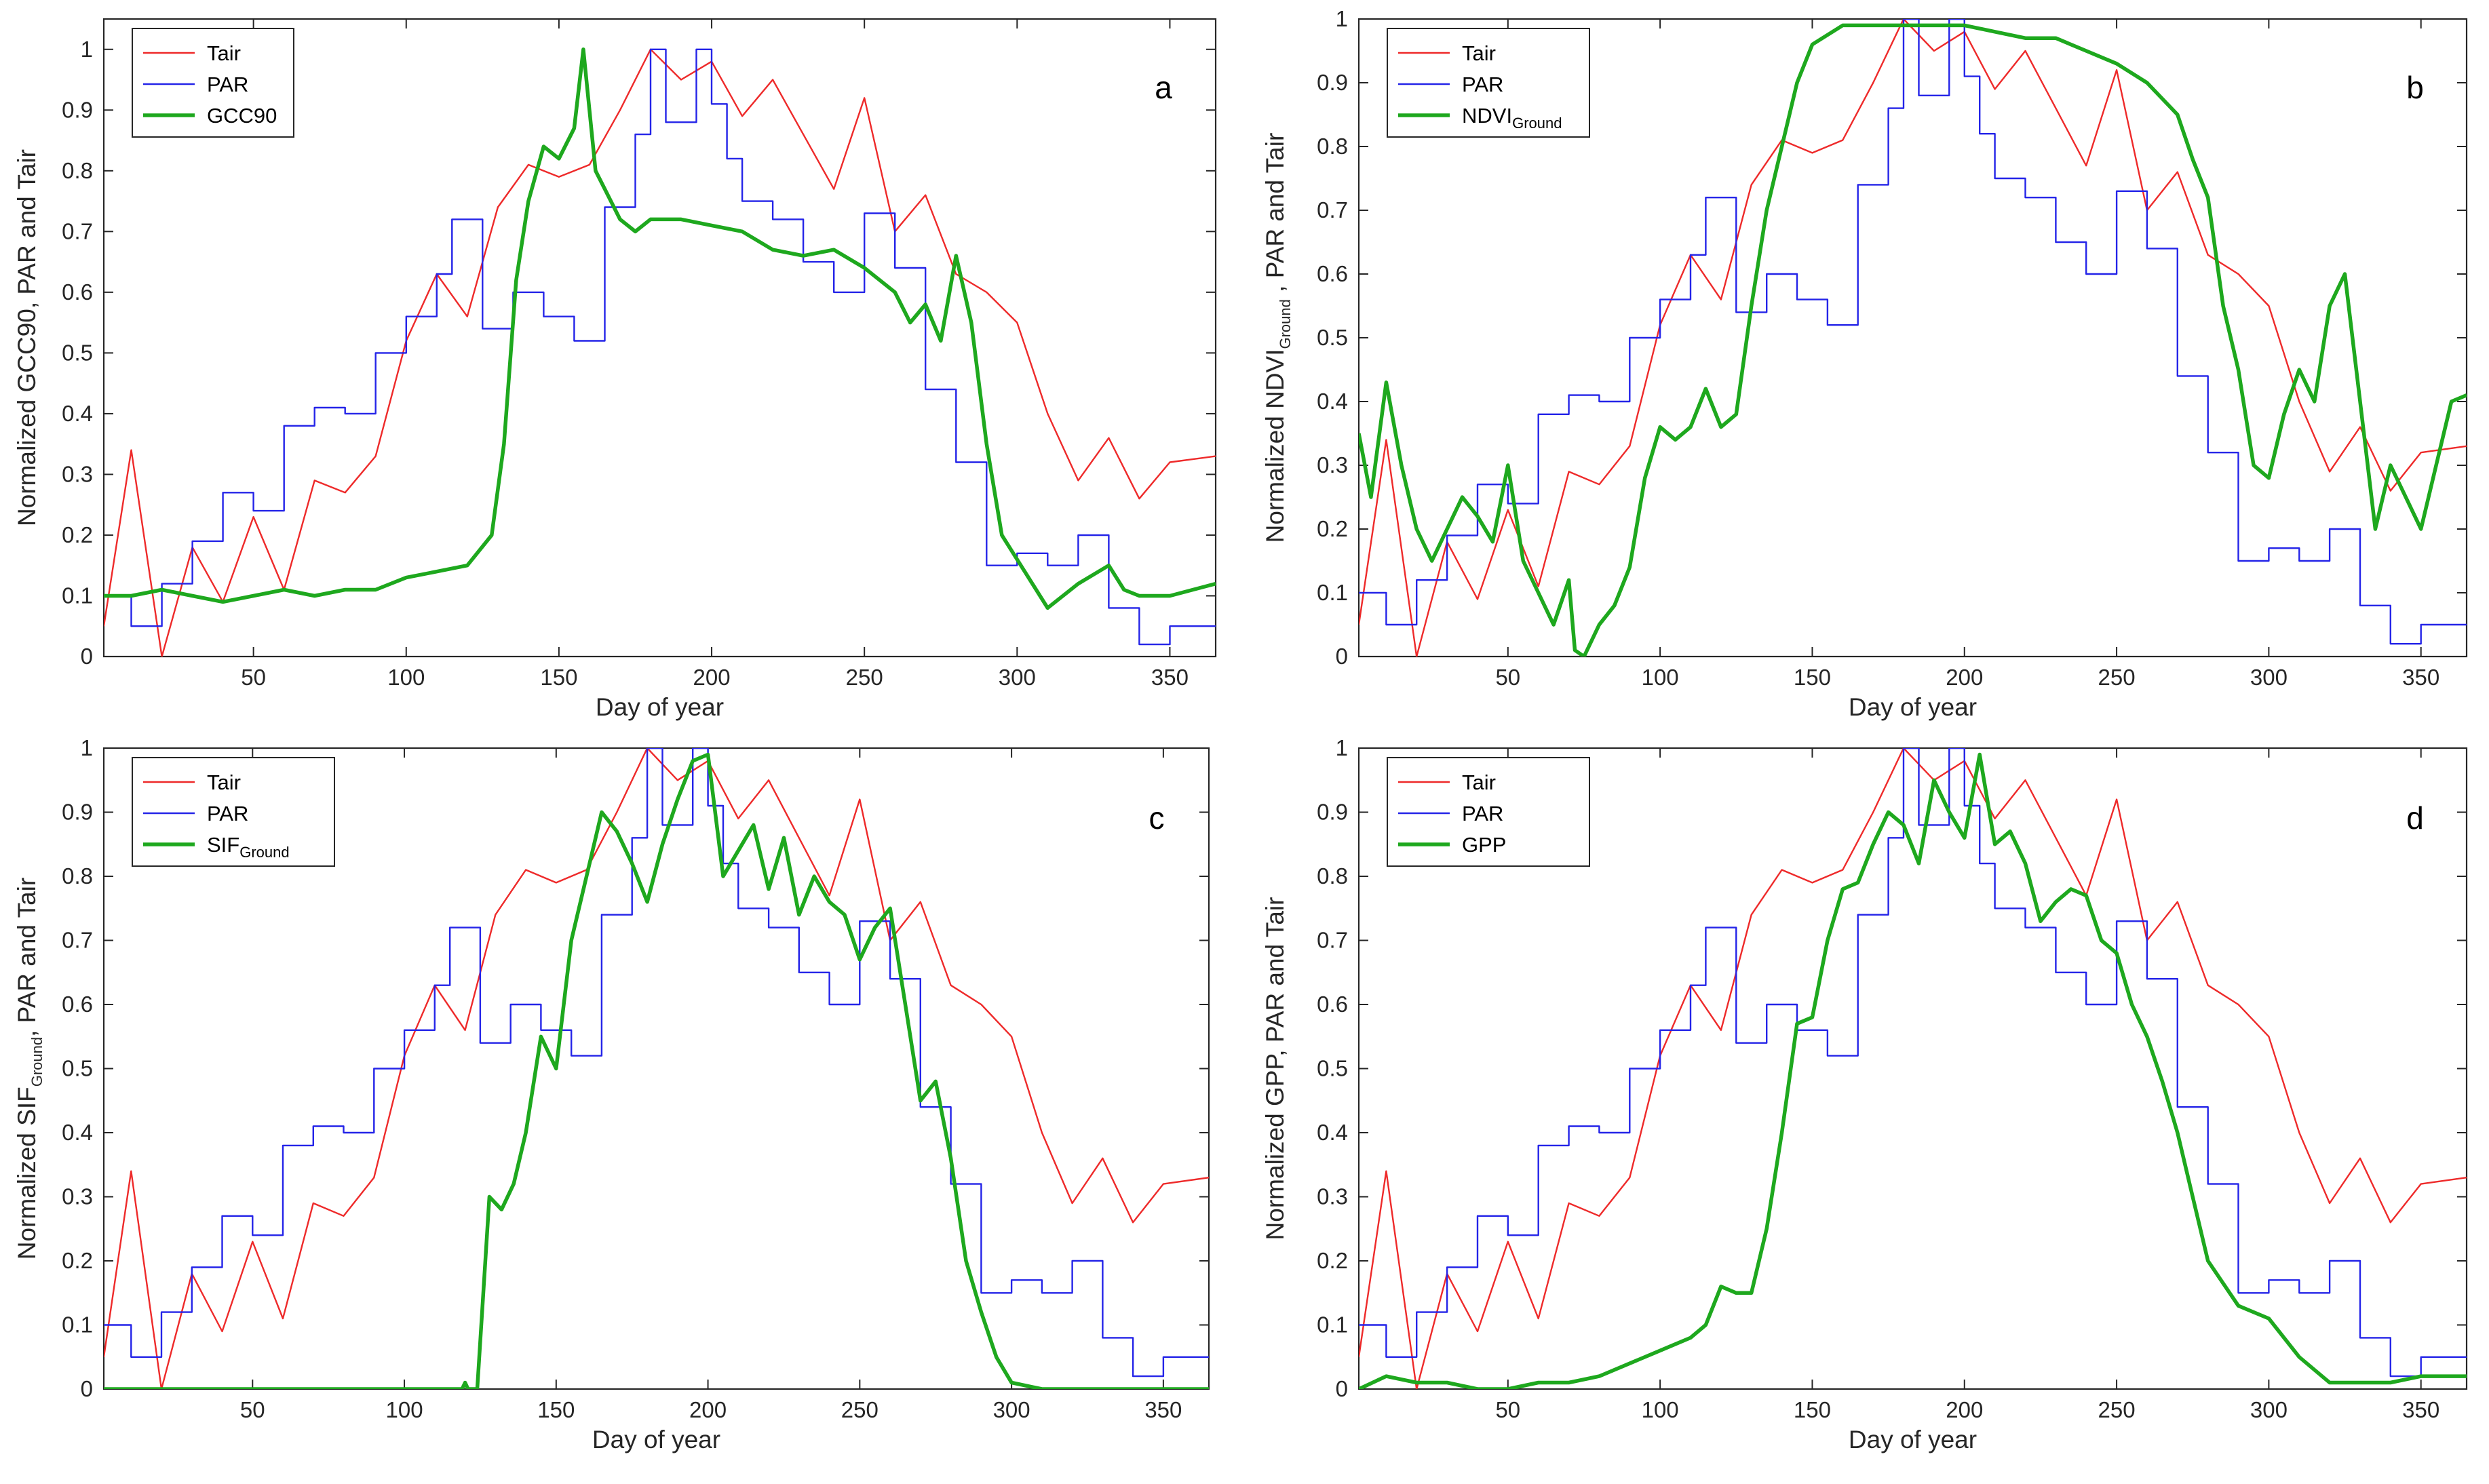  Describe the element at coordinates (27, 1173) in the screenshot. I see `y-axis-label-main: Normalized SIF` at that location.